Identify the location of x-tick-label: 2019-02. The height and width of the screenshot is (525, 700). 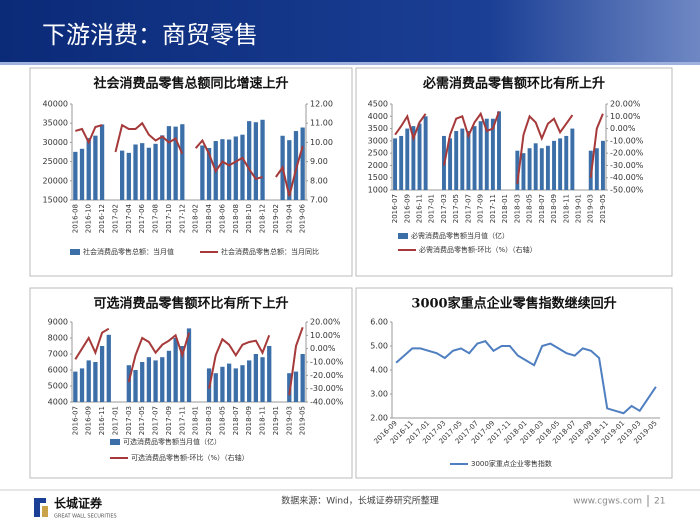
(276, 218).